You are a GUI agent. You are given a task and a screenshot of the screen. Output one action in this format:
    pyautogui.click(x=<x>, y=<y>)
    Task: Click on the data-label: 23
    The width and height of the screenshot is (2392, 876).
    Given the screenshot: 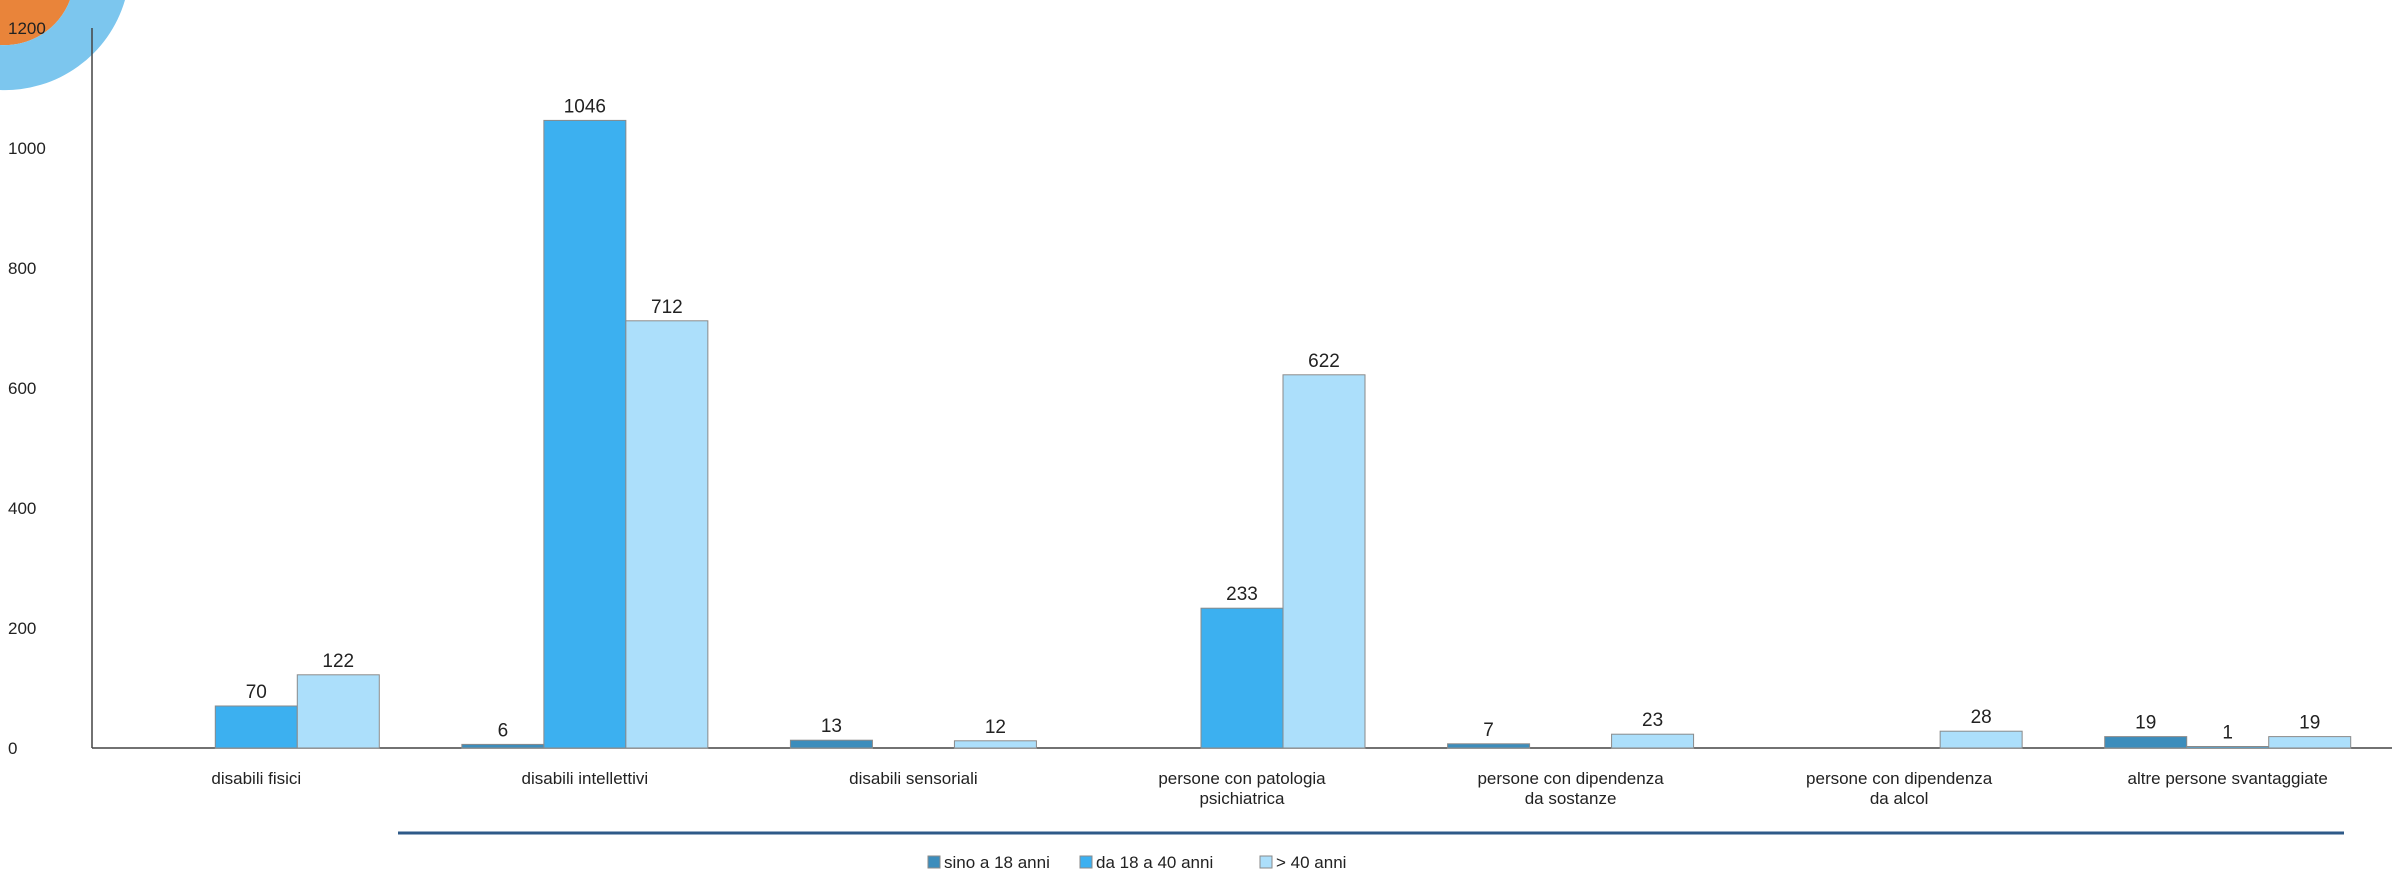 What is the action you would take?
    pyautogui.click(x=1652, y=720)
    